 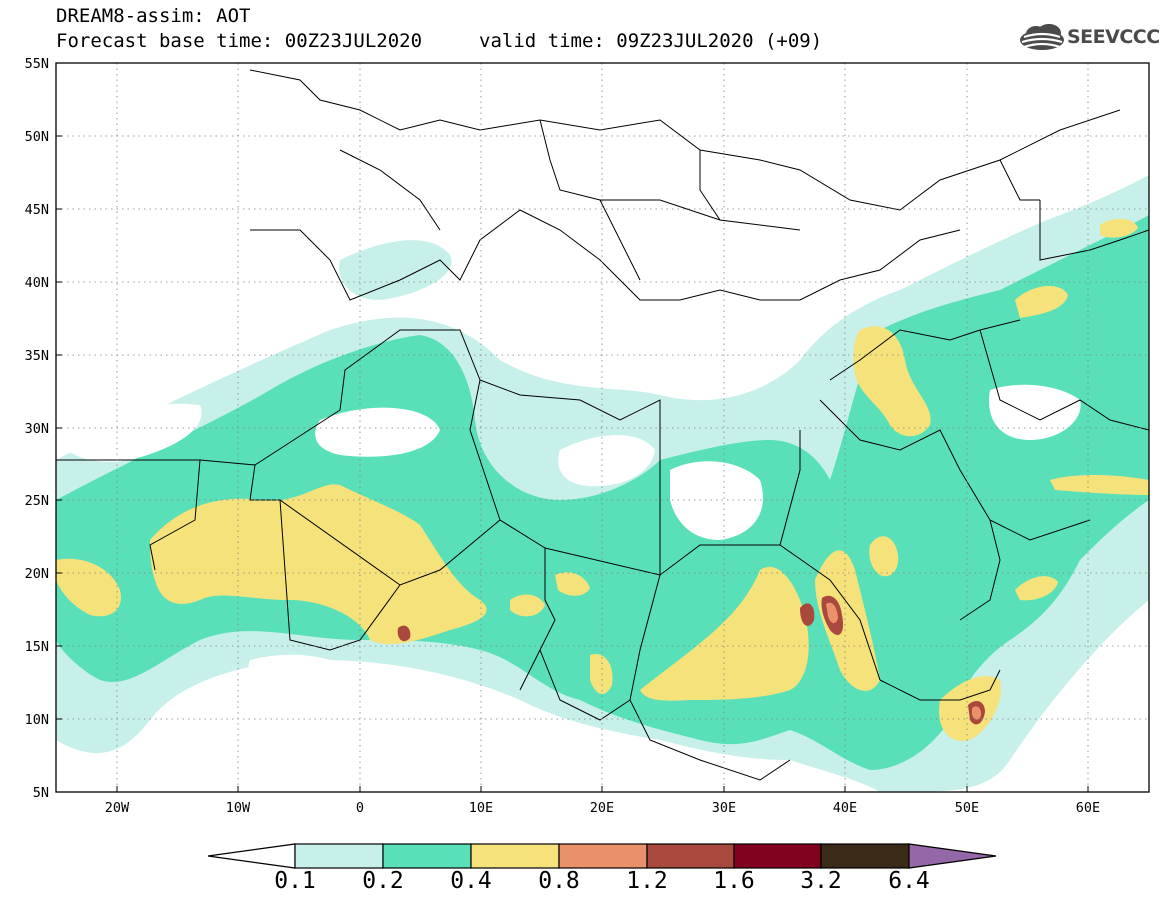 I want to click on colorbar-label: 1.2, so click(x=647, y=881).